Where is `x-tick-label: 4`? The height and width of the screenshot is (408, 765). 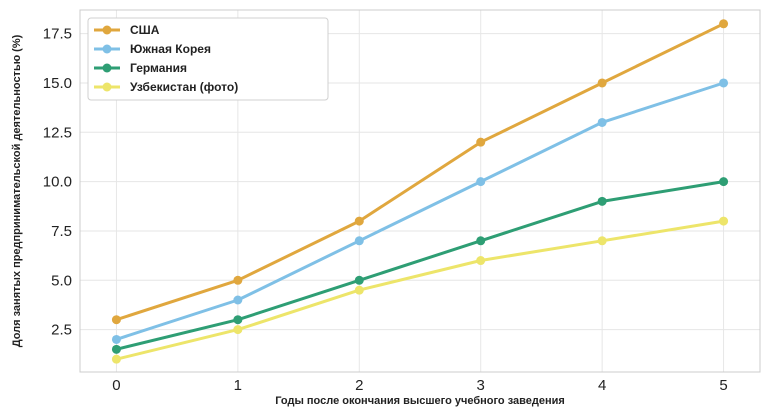 x-tick-label: 4 is located at coordinates (602, 385).